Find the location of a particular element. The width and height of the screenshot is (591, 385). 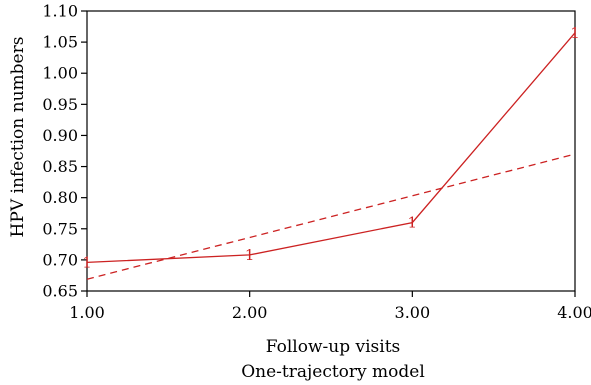

y-tick-label: 0.70 is located at coordinates (60, 259).